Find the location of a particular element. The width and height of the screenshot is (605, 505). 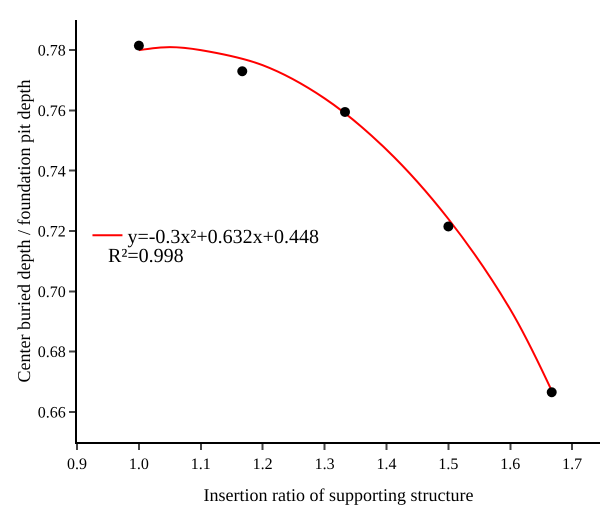

x-tick-label: 1.5 is located at coordinates (448, 465).